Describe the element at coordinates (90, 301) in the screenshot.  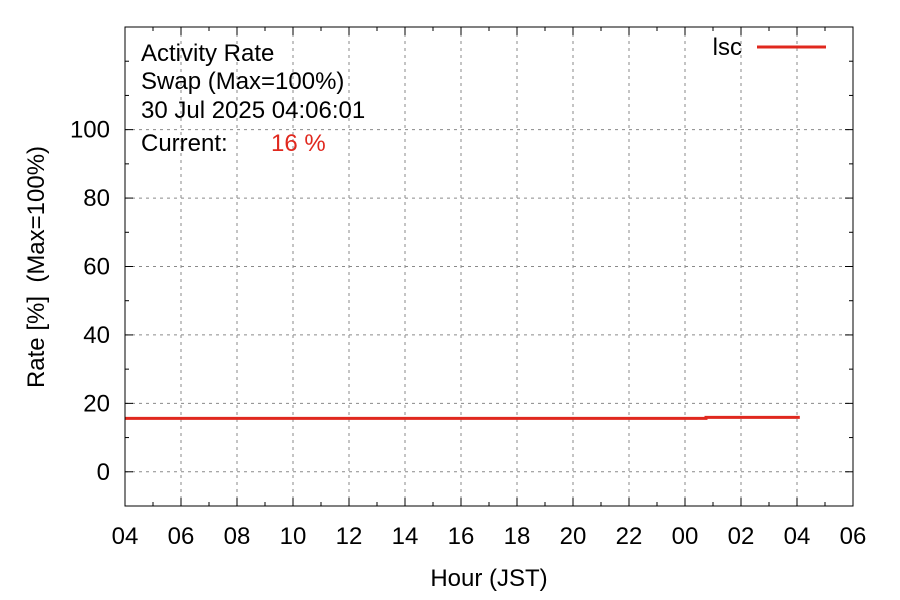
I see `y-tick-labels: 0 20 40 60 80 100` at that location.